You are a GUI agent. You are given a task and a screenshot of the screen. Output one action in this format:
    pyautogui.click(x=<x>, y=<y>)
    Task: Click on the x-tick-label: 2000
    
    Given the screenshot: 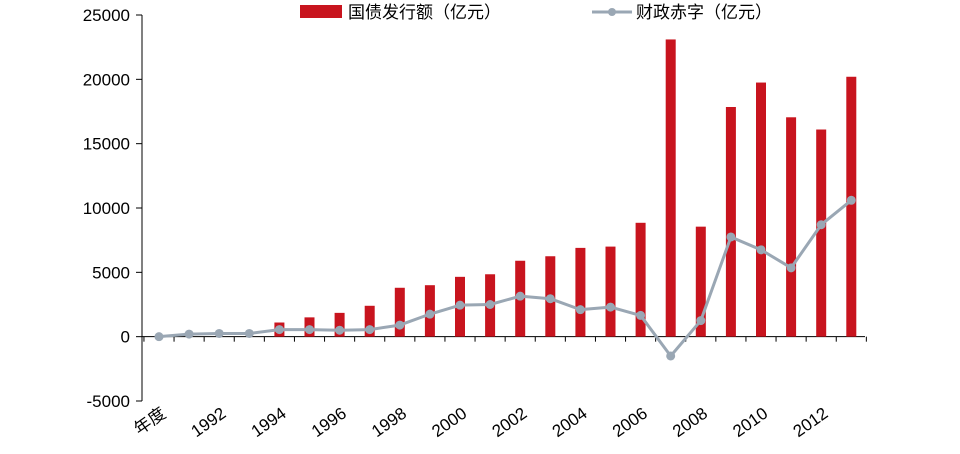 What is the action you would take?
    pyautogui.click(x=449, y=422)
    